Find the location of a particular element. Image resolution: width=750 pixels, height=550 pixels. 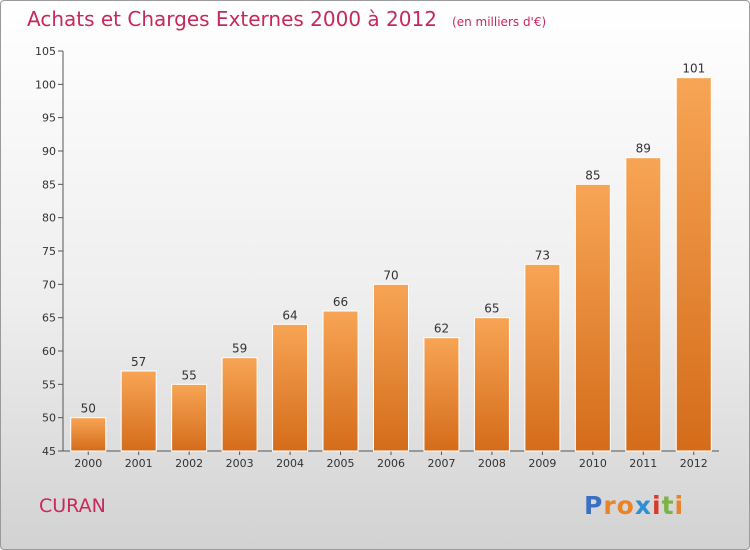

unit-note: (en milliers d'€) is located at coordinates (499, 22).